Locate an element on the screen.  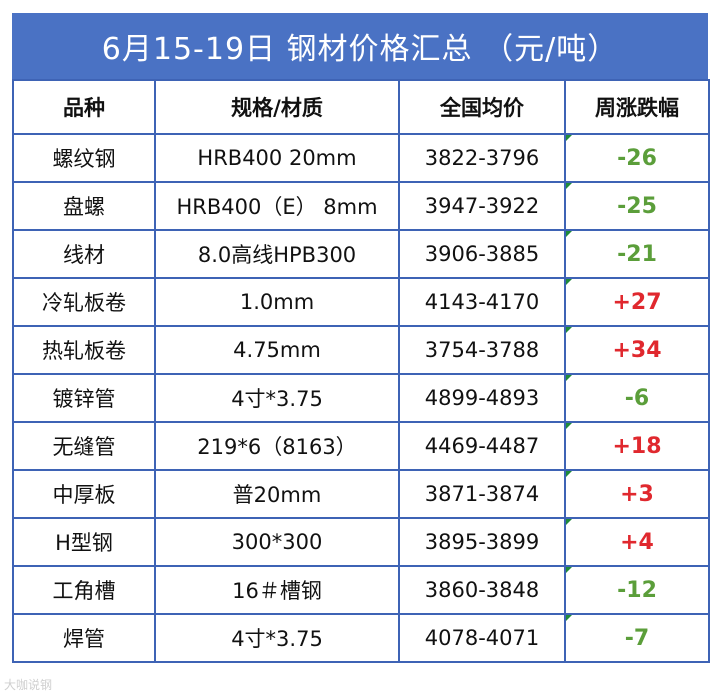
change-cell: -7 is located at coordinates (637, 638).